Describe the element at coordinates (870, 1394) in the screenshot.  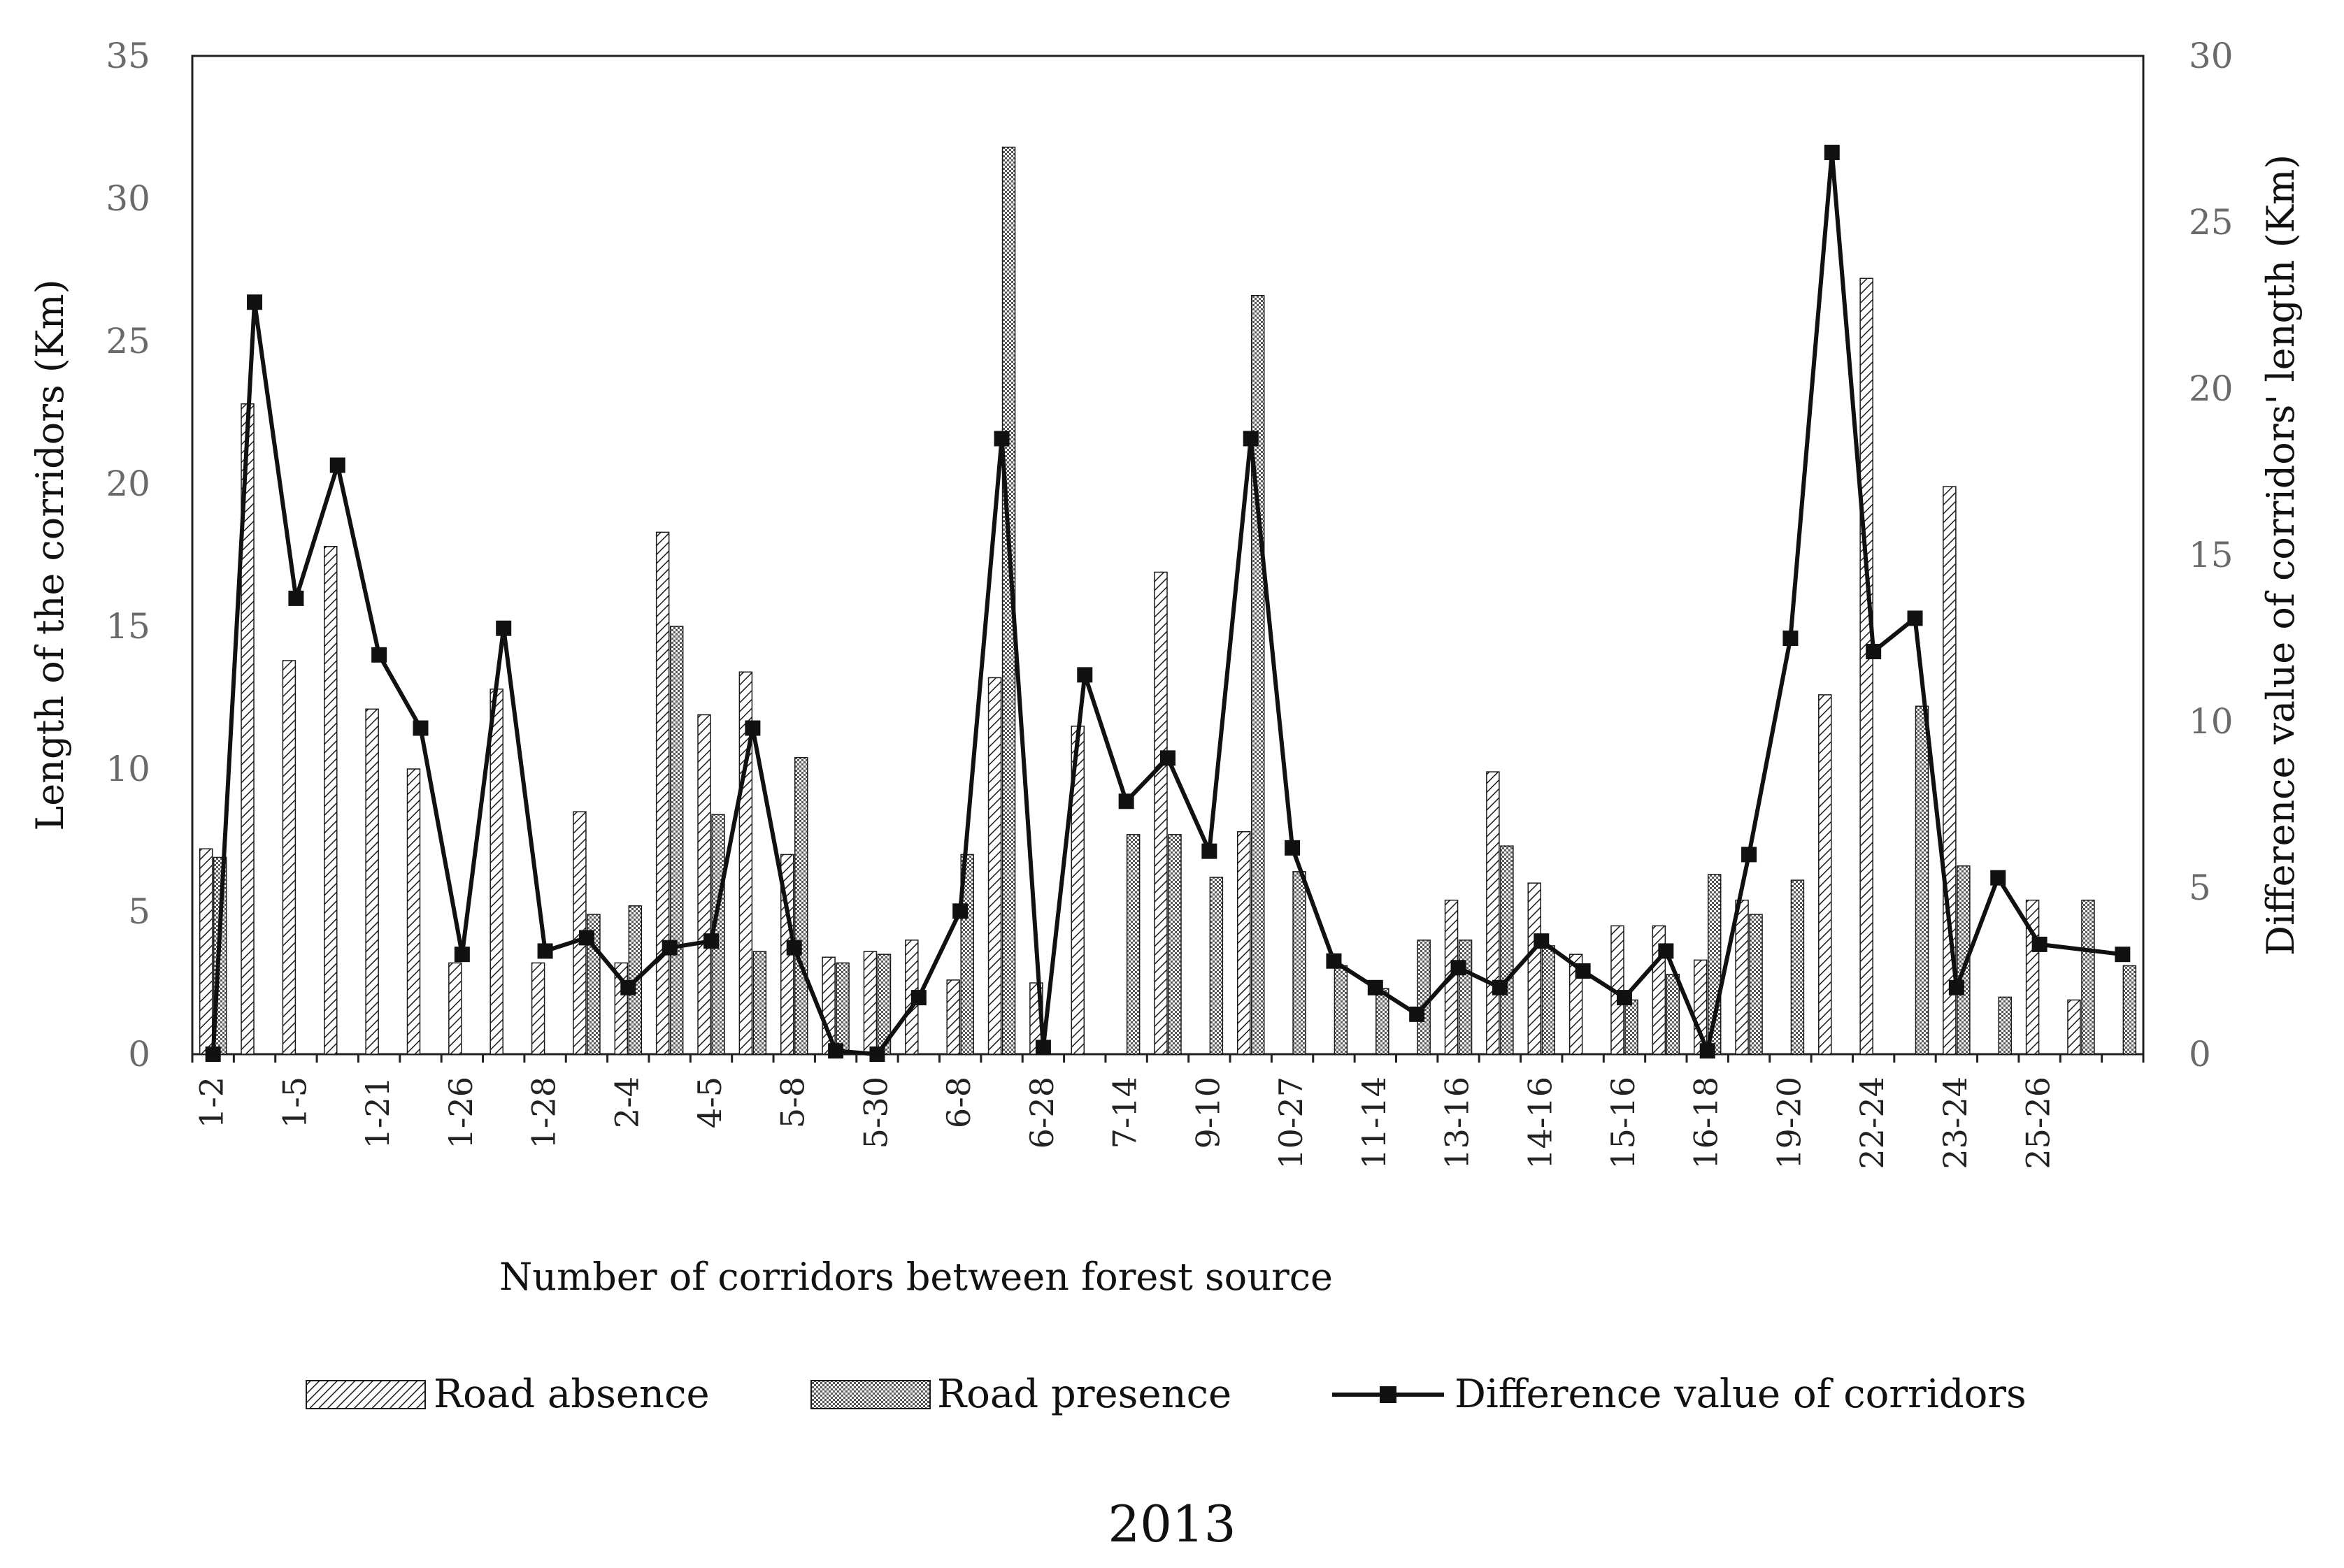
I see `legend-swatch-road-presence` at that location.